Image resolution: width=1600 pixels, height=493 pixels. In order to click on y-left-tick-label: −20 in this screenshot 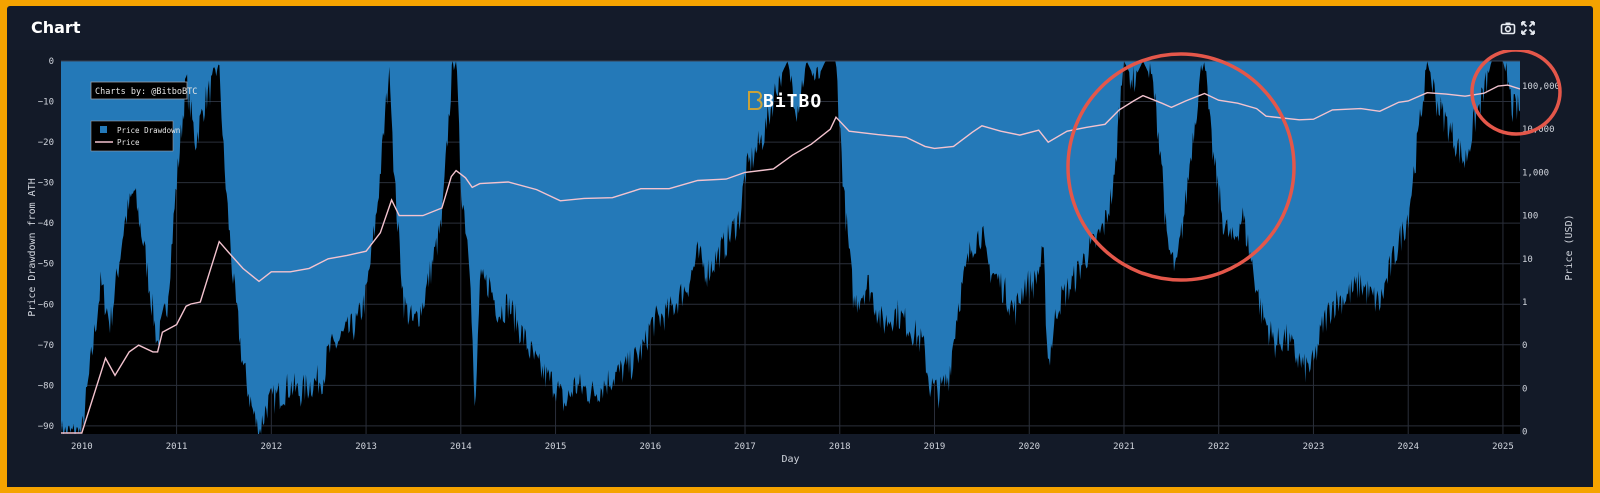, I will do `click(46, 143)`.